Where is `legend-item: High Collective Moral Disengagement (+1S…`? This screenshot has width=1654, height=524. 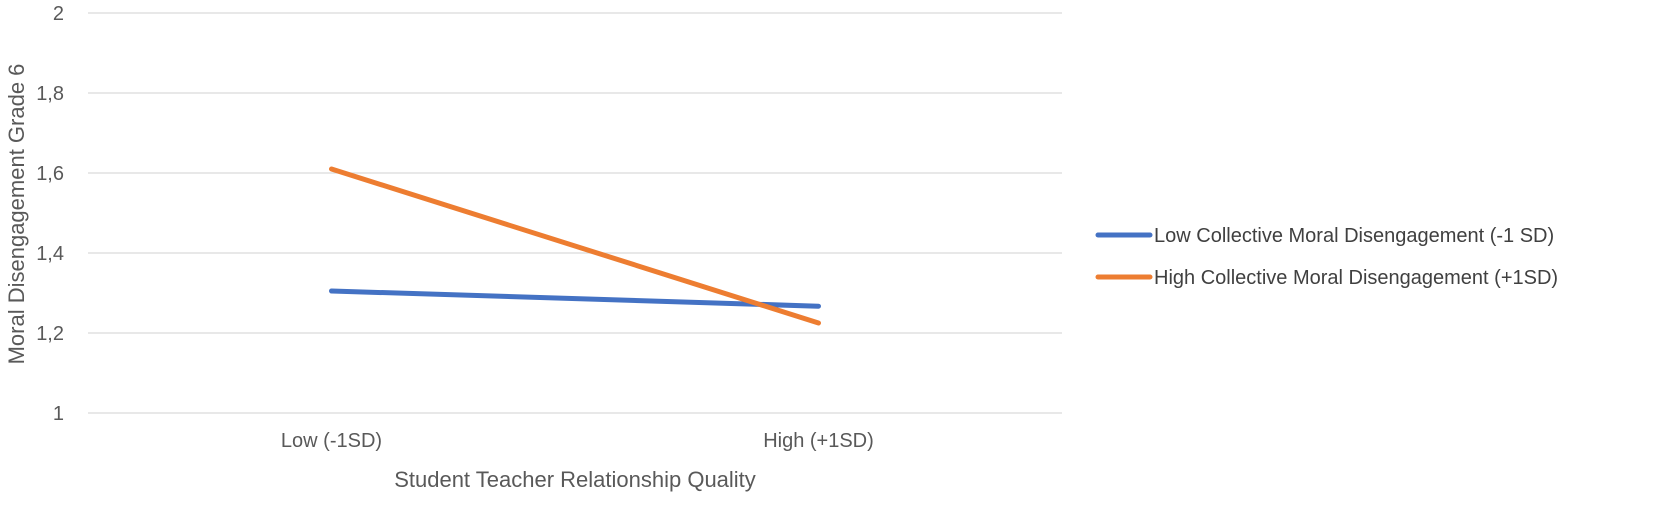 legend-item: High Collective Moral Disengagement (+1S… is located at coordinates (1326, 278).